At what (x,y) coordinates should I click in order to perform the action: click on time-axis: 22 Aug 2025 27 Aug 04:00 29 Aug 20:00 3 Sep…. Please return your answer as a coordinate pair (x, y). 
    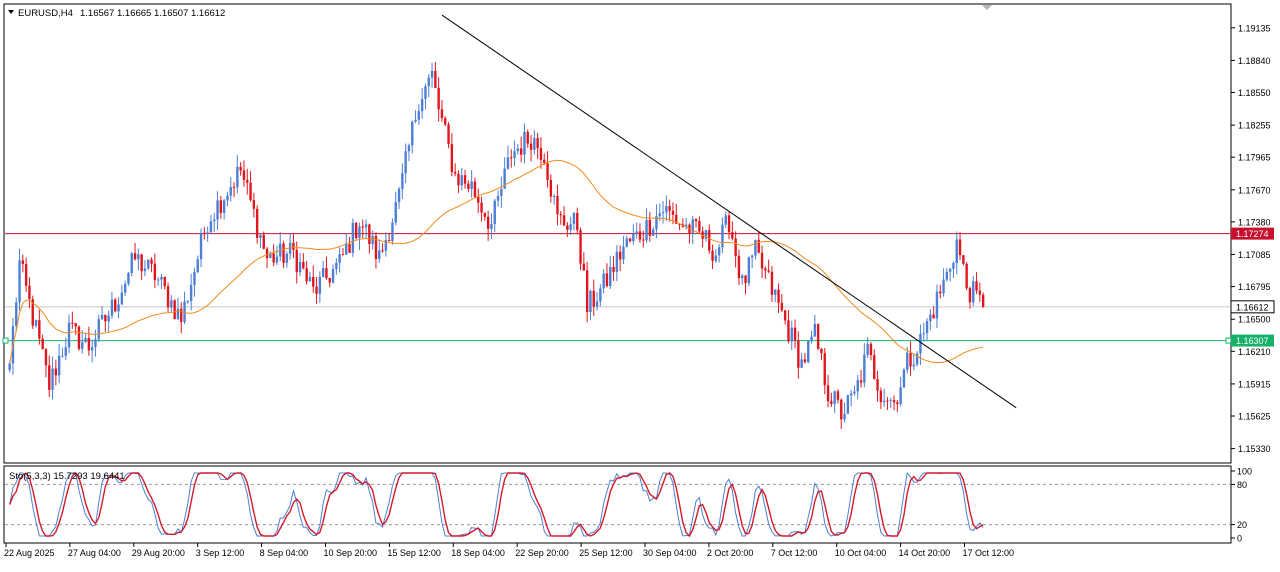
    Looking at the image, I should click on (509, 550).